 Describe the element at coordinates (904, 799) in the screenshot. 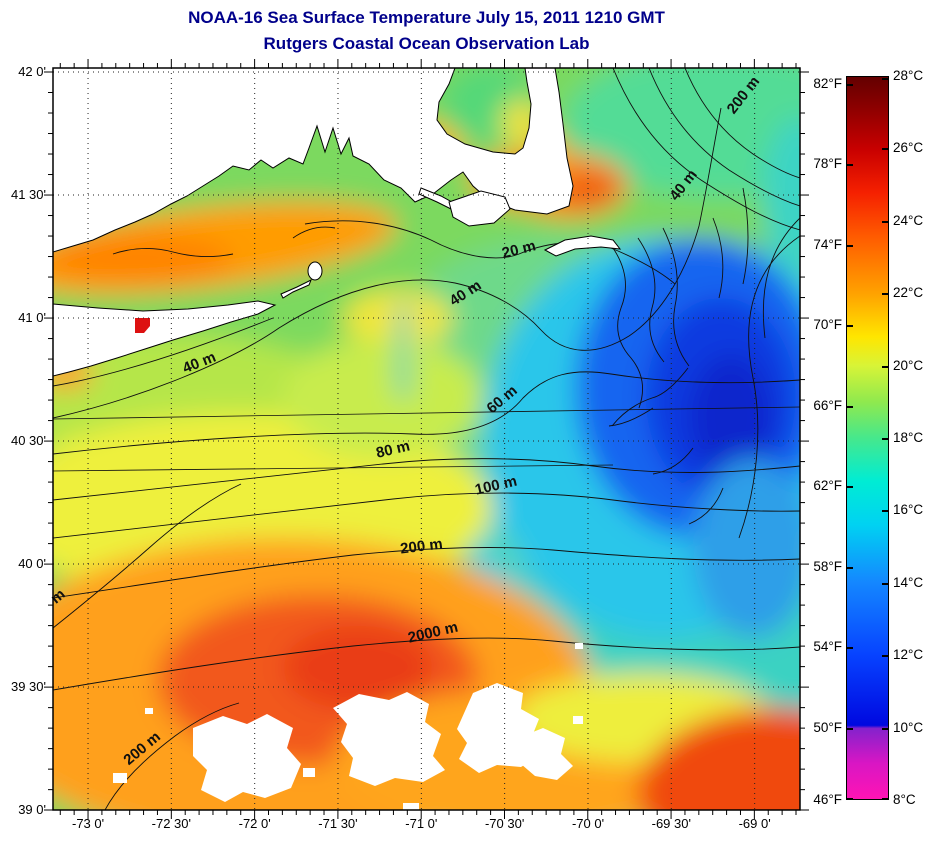

I see `celsius-scale-label: 8°C` at that location.